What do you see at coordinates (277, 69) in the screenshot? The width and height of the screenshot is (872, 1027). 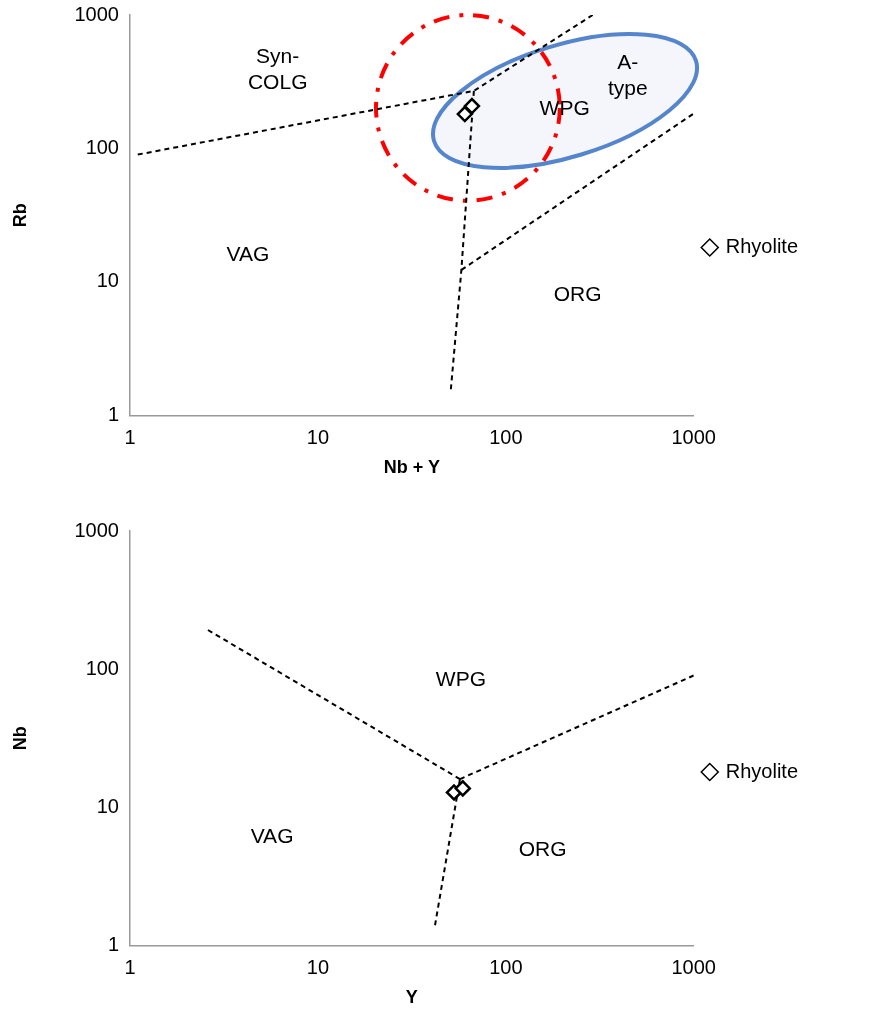 I see `annotation: Syn-COLG` at bounding box center [277, 69].